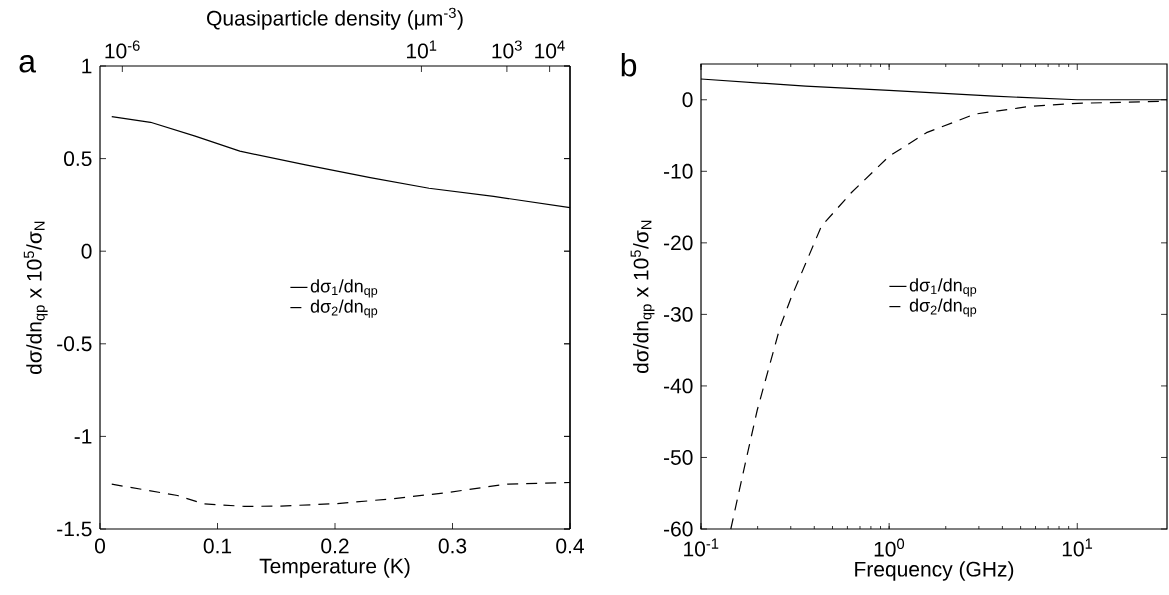  What do you see at coordinates (1077, 547) in the screenshot?
I see `x-tick-label: 10$^{1}$` at bounding box center [1077, 547].